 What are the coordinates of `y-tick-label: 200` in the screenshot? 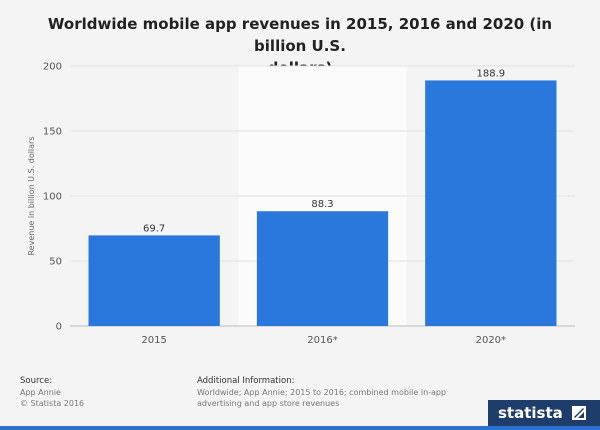 It's located at (52, 67).